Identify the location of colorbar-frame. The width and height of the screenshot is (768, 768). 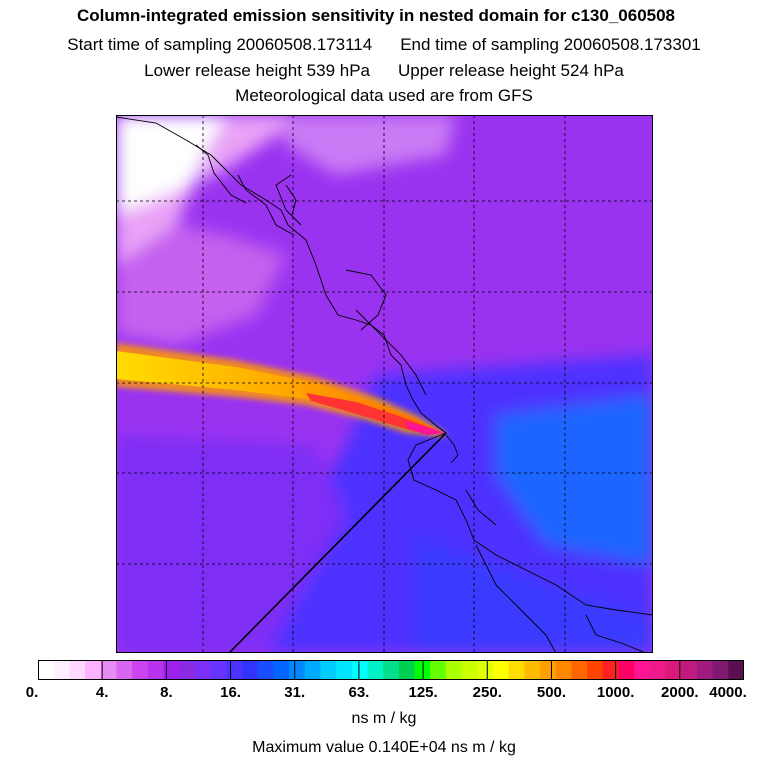
(391, 670).